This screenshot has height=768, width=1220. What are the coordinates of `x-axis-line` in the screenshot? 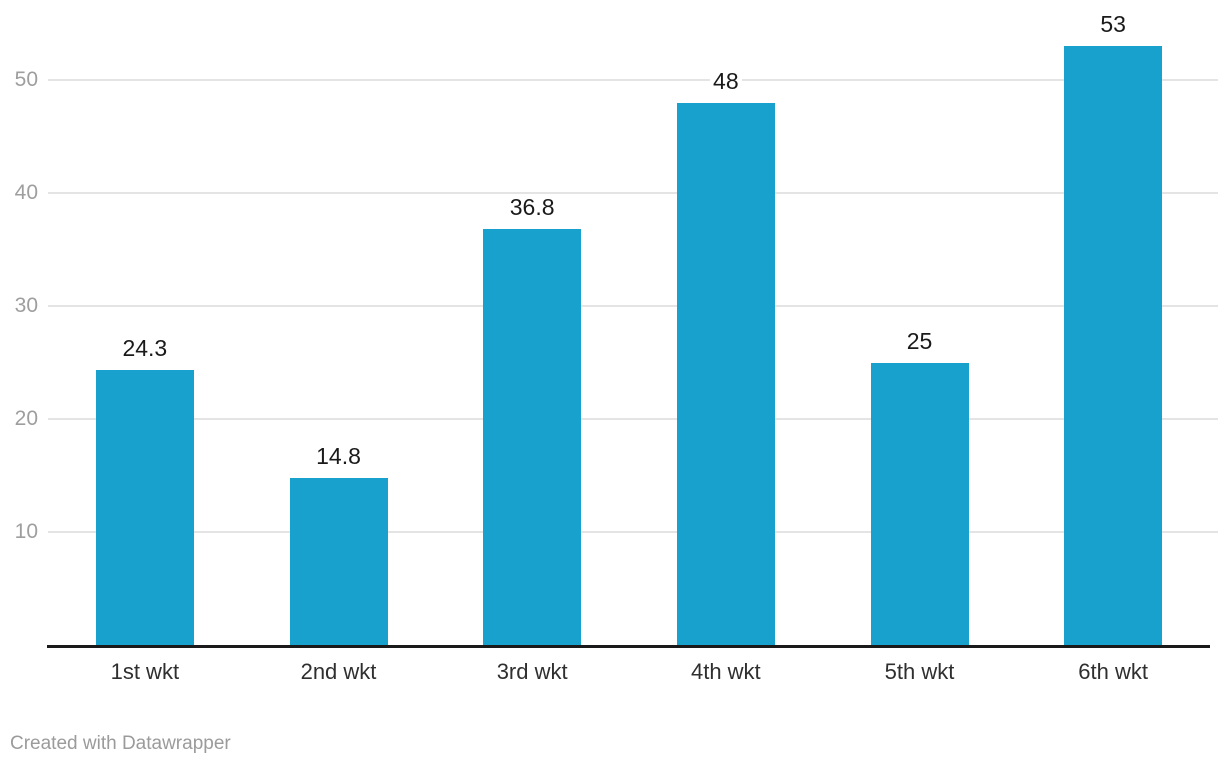 It's located at (628, 646).